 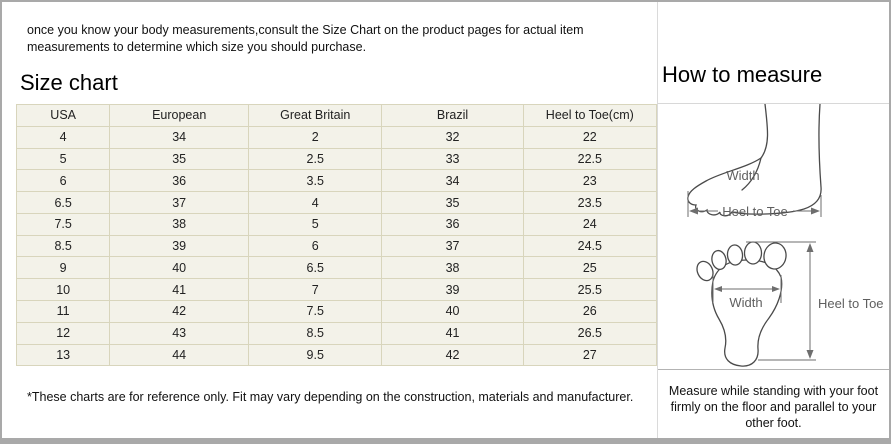 I want to click on column-header: European, so click(x=179, y=115).